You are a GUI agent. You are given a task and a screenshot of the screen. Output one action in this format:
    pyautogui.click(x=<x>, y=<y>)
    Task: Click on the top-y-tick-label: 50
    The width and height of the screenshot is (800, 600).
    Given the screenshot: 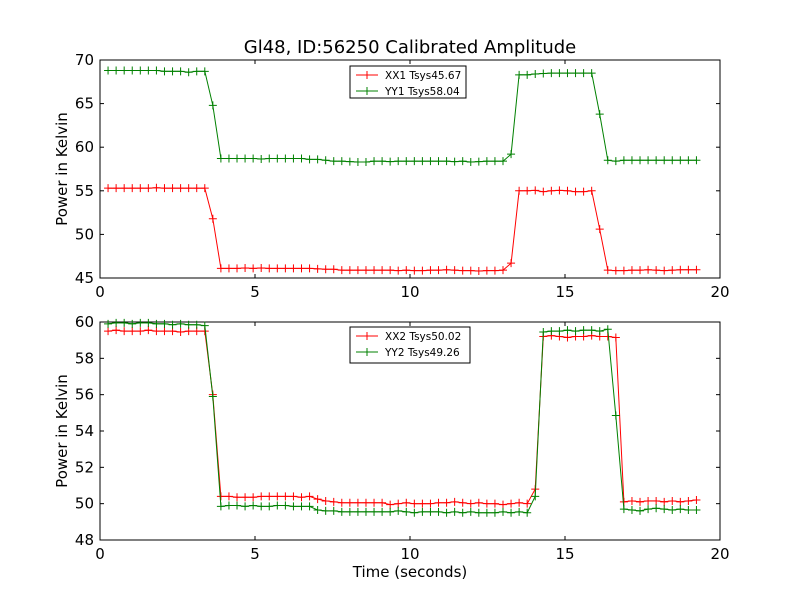 What is the action you would take?
    pyautogui.click(x=84, y=234)
    